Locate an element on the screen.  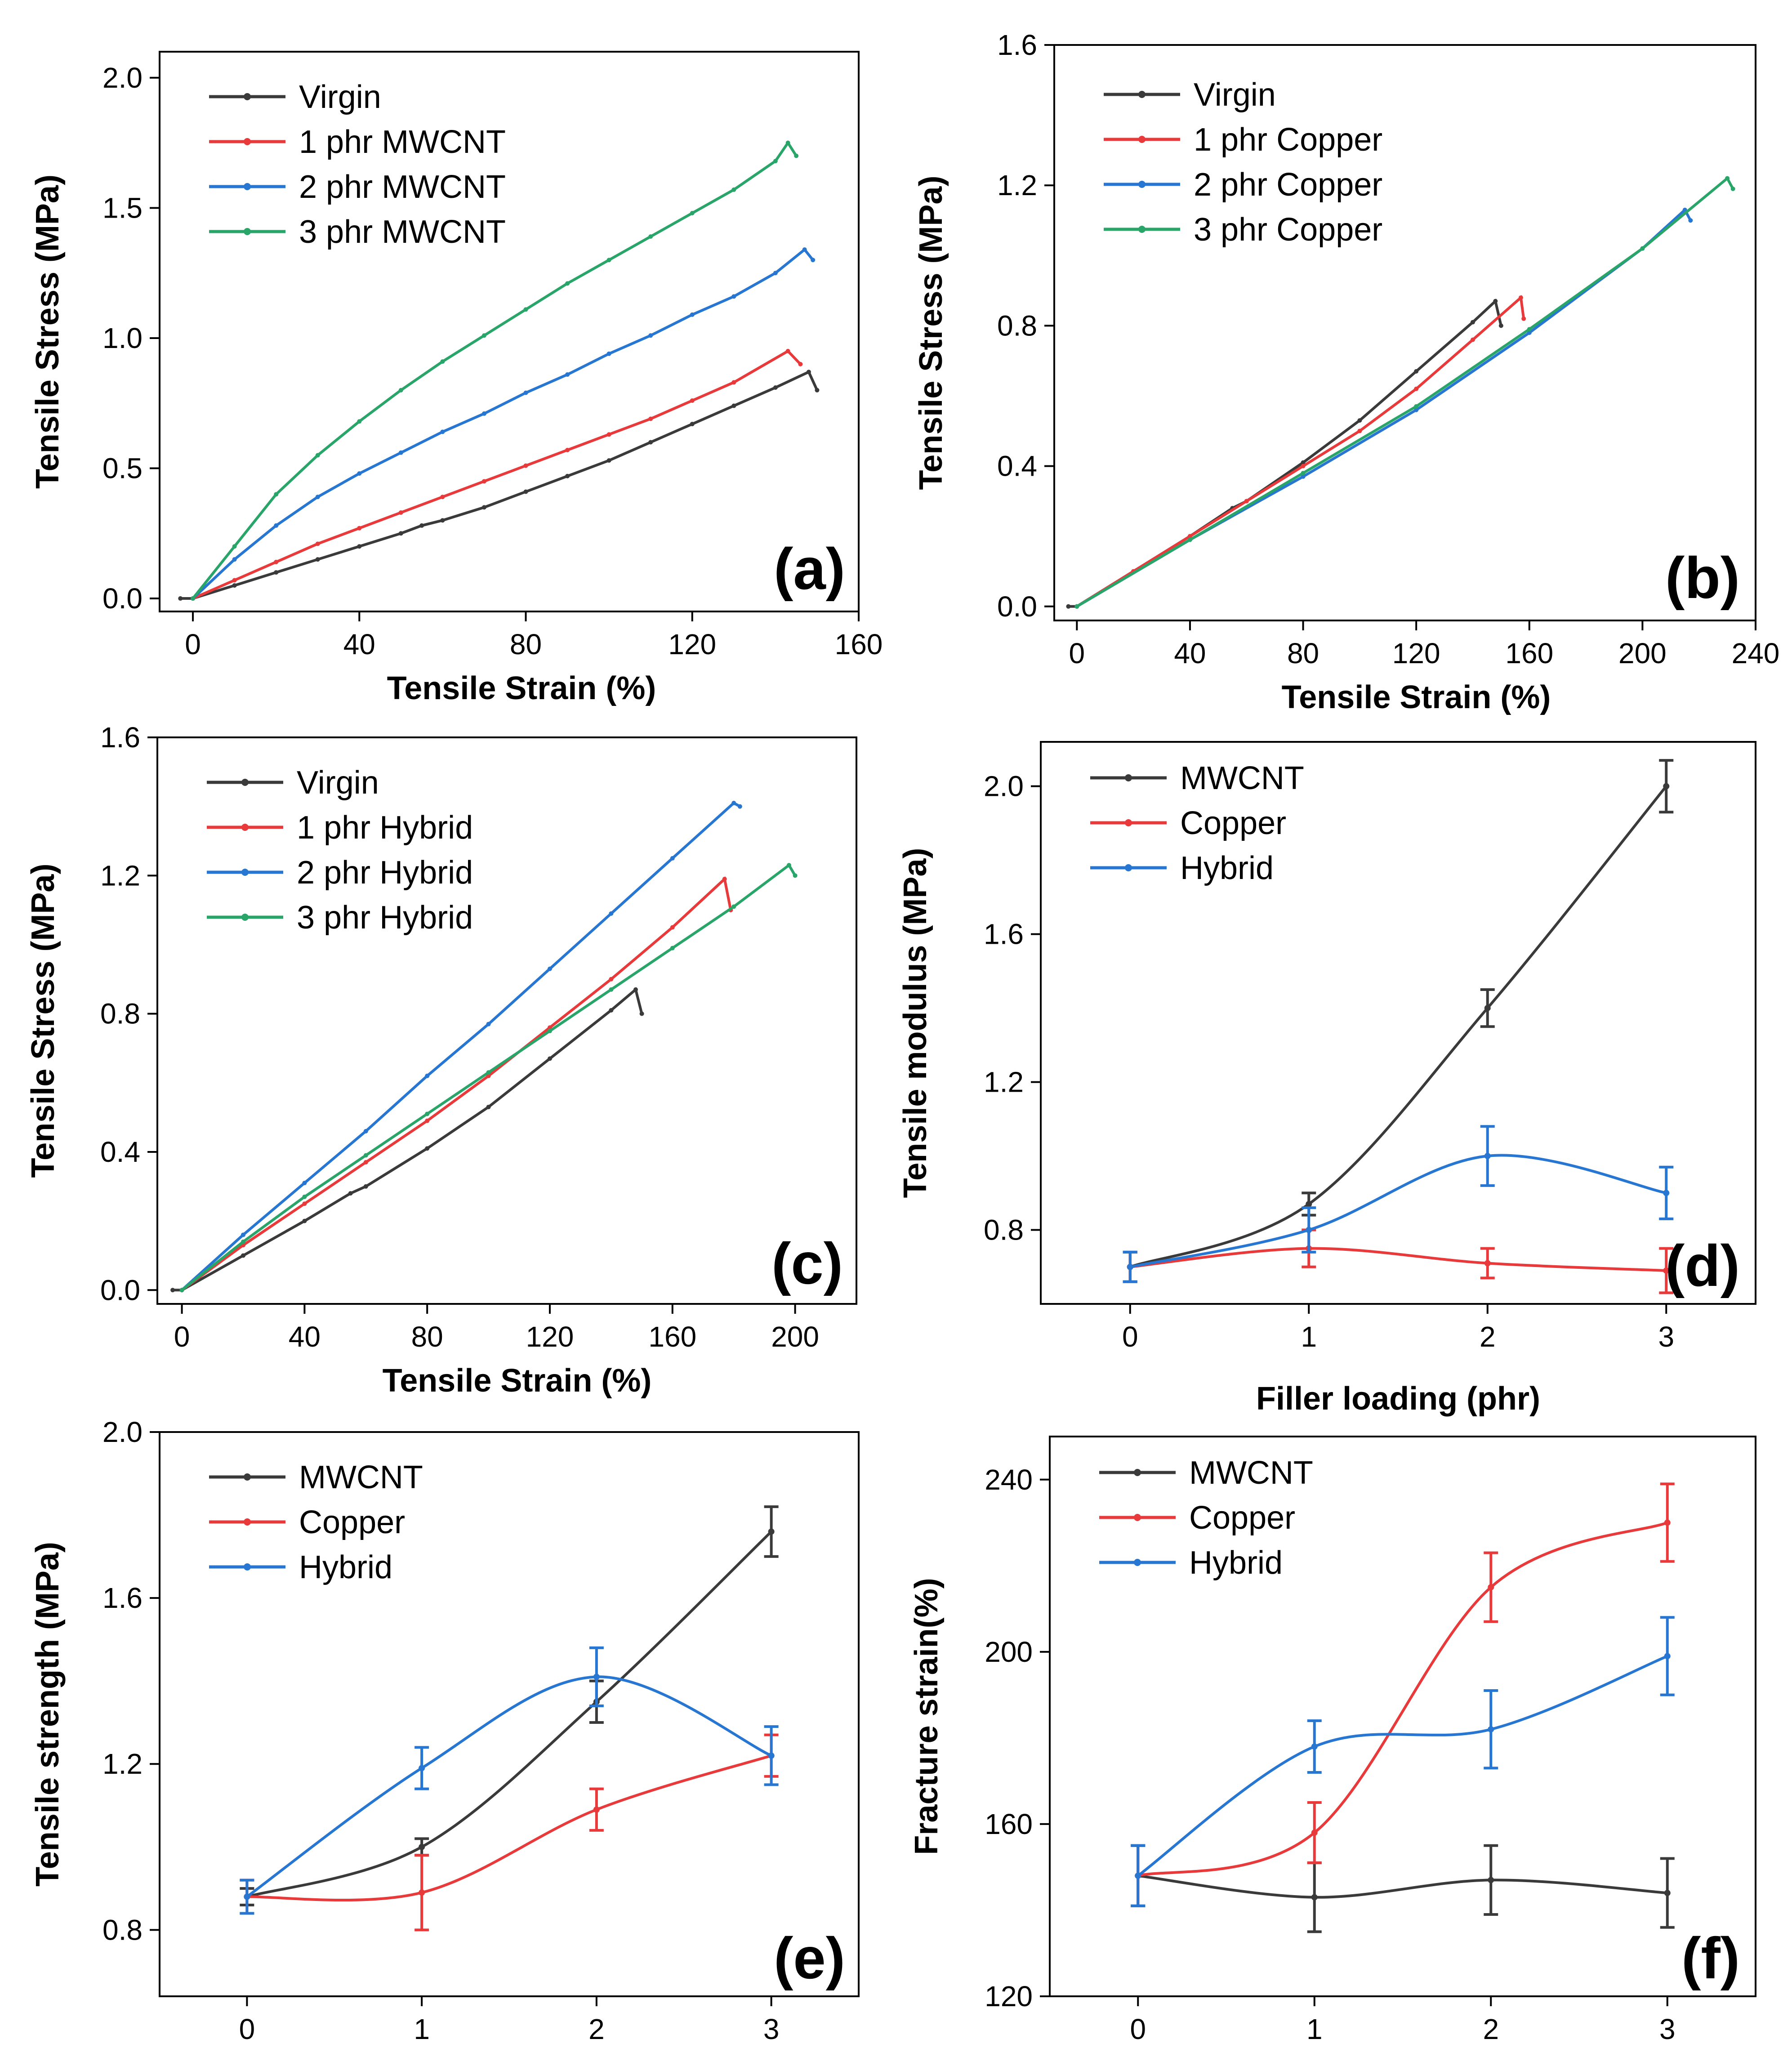
series-line-mwcnt is located at coordinates (509, 1714).